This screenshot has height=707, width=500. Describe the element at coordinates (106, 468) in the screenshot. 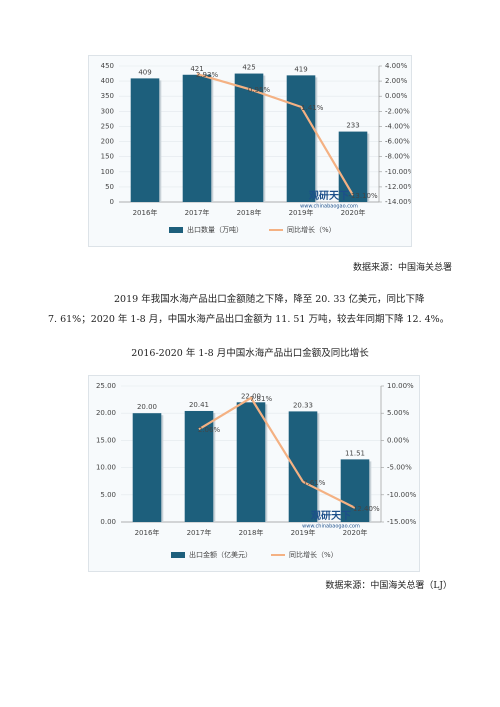

I see `y-tick-label: 10.00` at that location.